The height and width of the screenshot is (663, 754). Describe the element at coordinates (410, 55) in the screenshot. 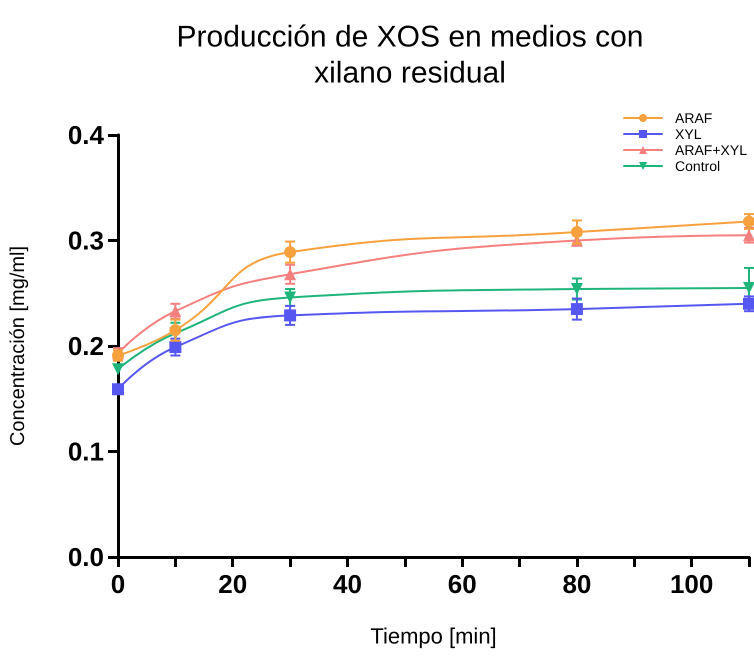

I see `chart-title: Producción de XOS en medios con xilano residual` at that location.